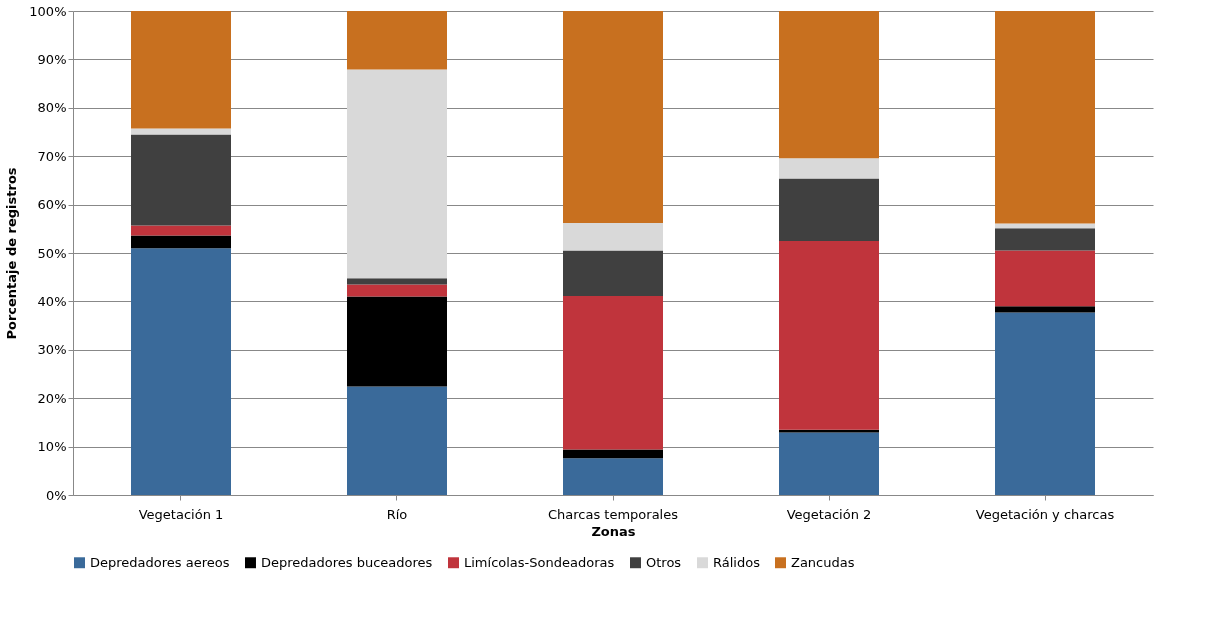 This screenshot has width=1210, height=618. Describe the element at coordinates (539, 562) in the screenshot. I see `legend-label: Limícolas-Sondeadoras` at that location.